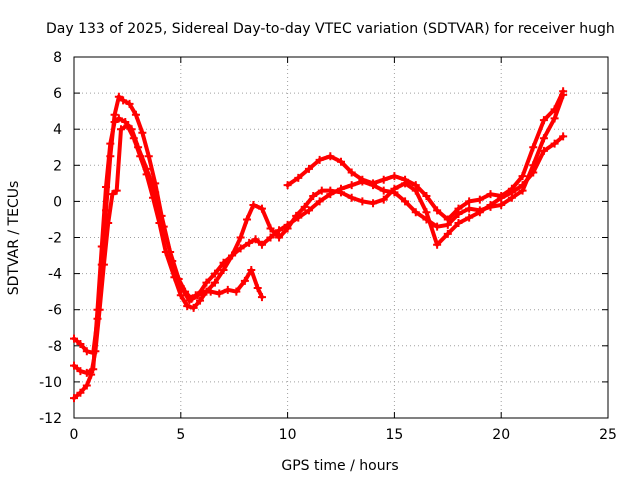  I want to click on y-axis-label: SDTVAR / TECUs, so click(14, 238).